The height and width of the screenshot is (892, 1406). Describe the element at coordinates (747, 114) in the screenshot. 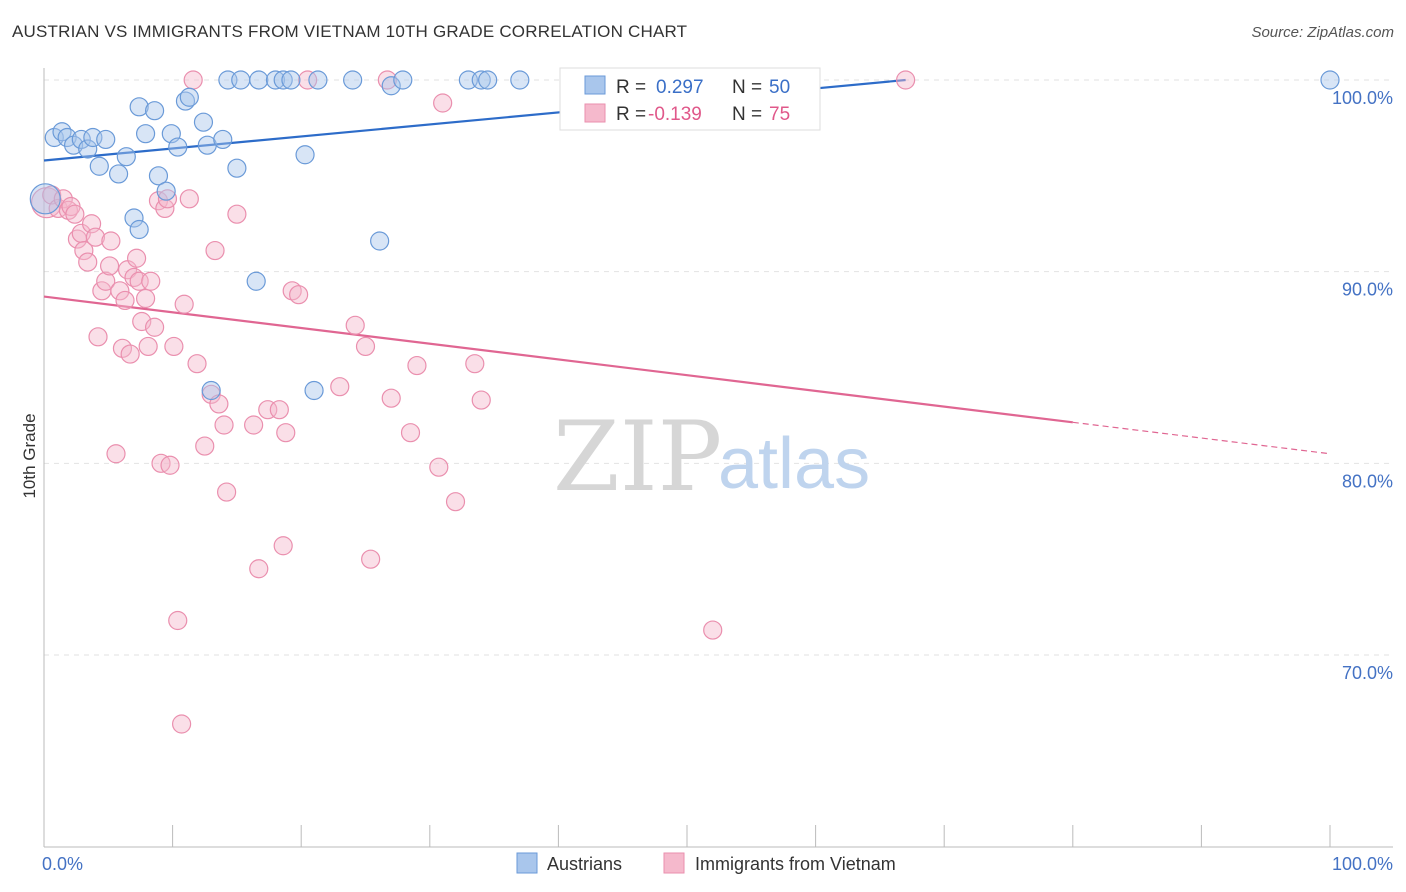

I see `stats-n-label-pink: N =` at that location.